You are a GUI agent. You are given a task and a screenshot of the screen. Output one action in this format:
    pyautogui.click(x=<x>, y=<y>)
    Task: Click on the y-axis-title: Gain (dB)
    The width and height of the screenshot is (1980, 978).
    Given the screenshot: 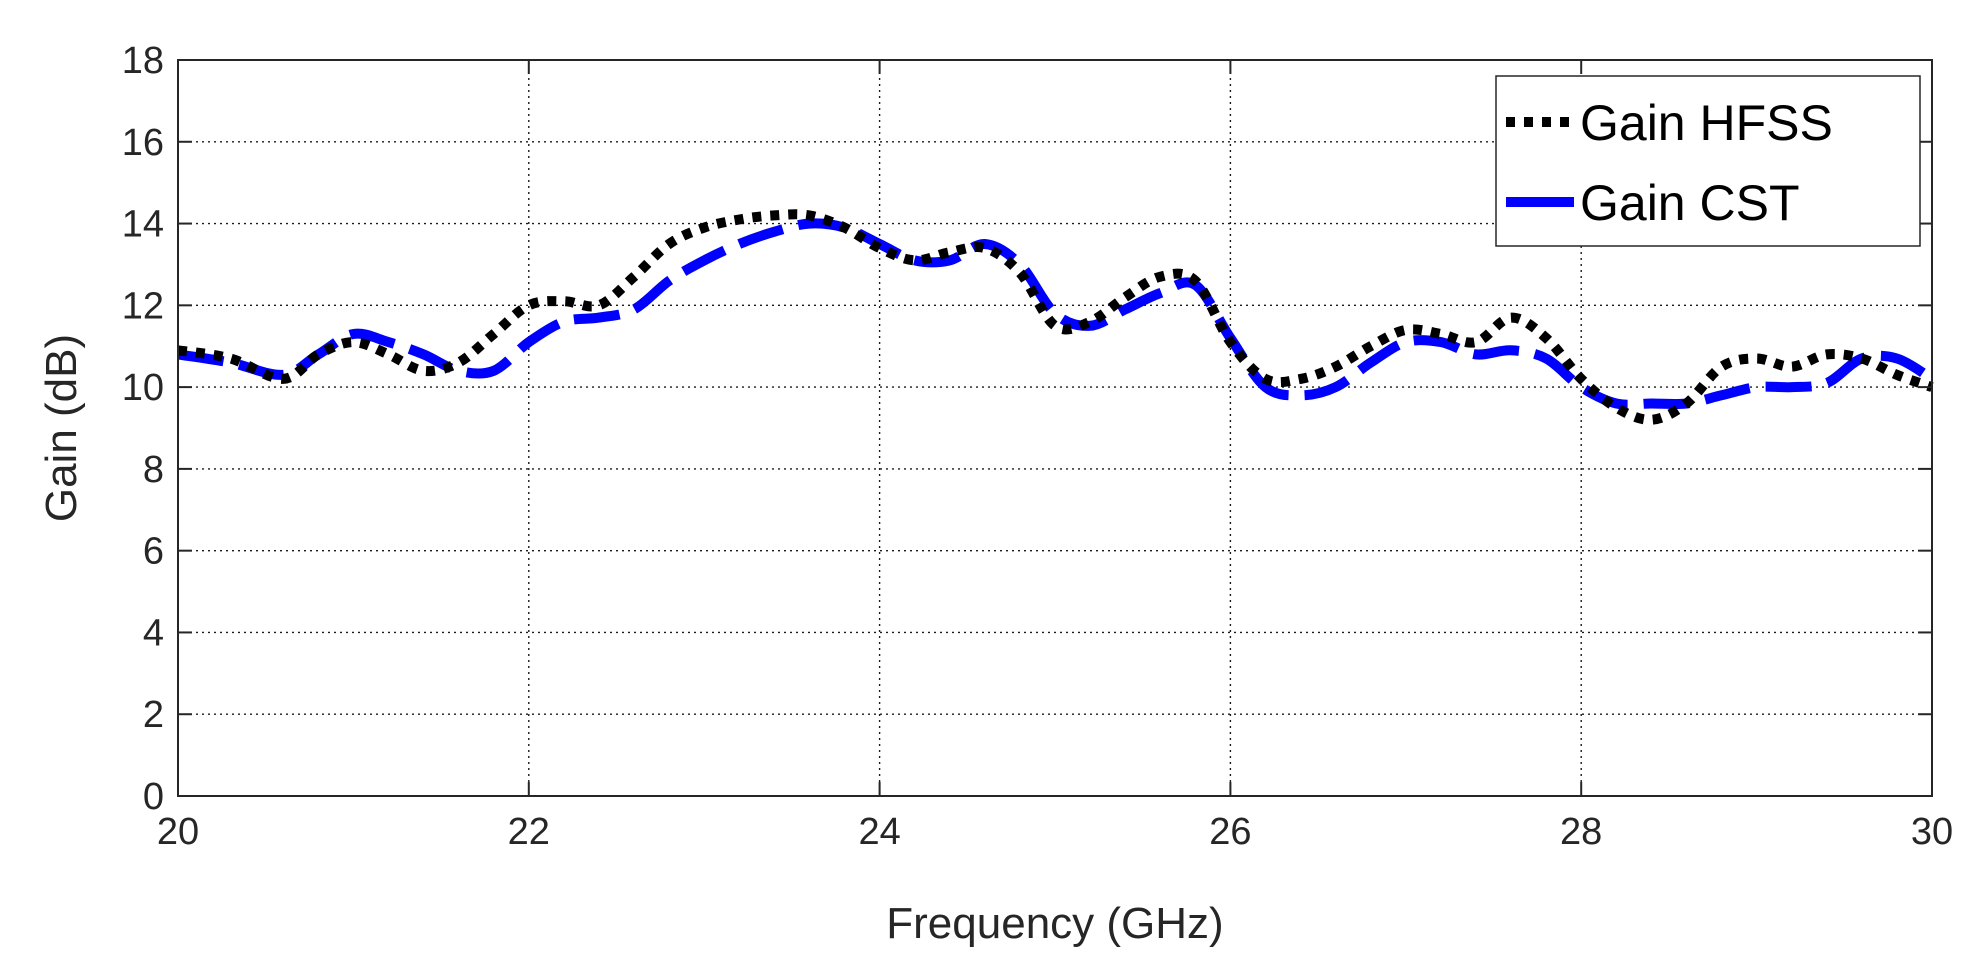 What is the action you would take?
    pyautogui.click(x=61, y=428)
    